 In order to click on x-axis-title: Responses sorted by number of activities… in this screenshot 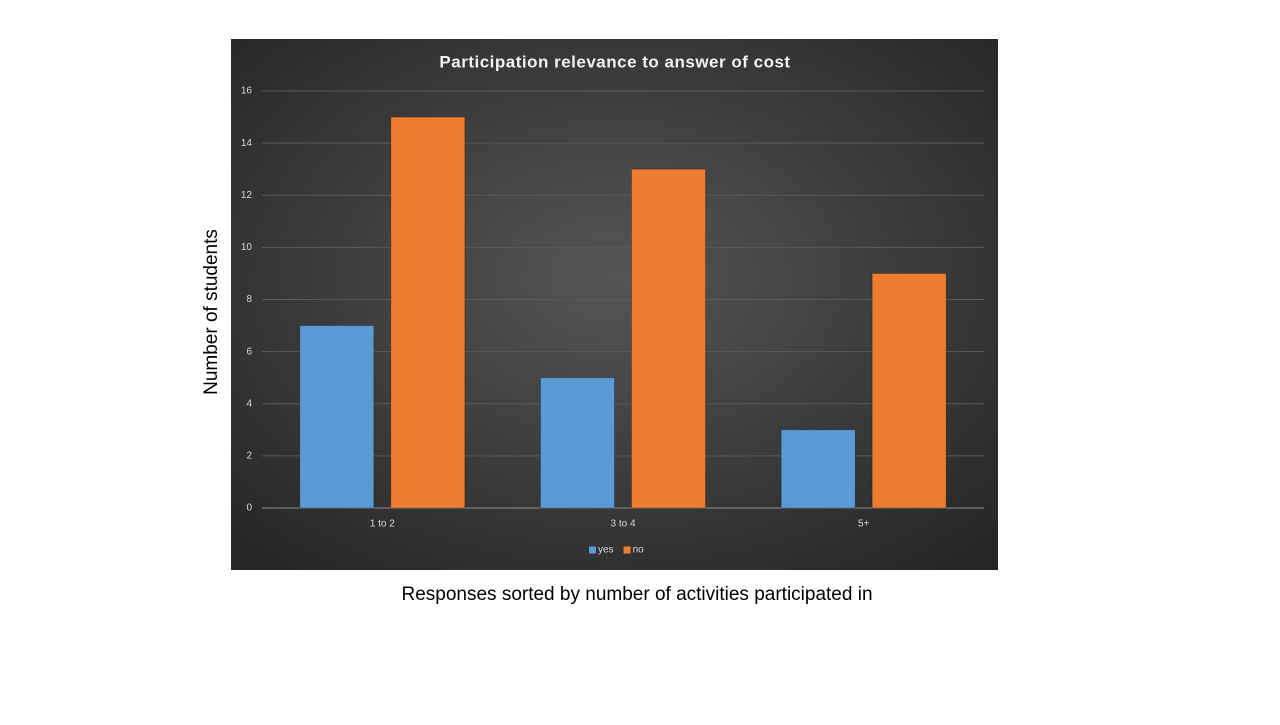, I will do `click(636, 594)`.